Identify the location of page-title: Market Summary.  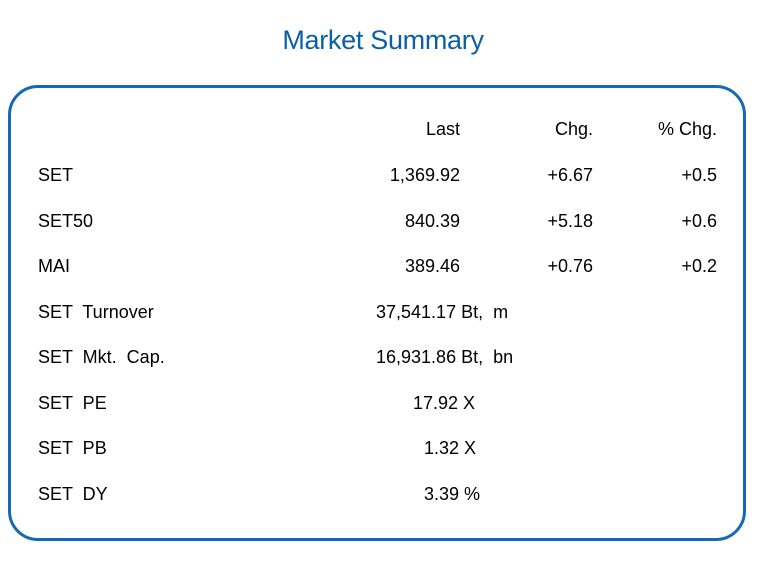
(383, 40).